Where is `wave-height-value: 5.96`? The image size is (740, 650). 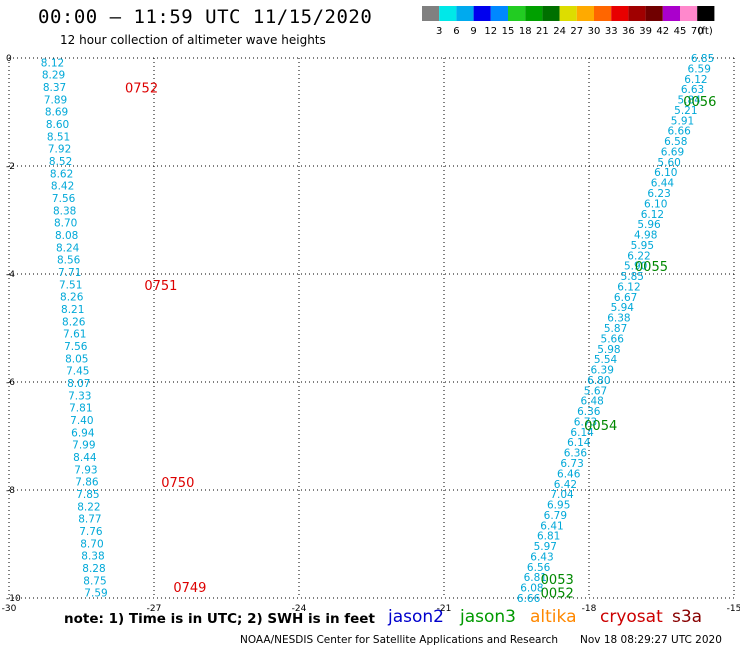
wave-height-value: 5.96 is located at coordinates (649, 225).